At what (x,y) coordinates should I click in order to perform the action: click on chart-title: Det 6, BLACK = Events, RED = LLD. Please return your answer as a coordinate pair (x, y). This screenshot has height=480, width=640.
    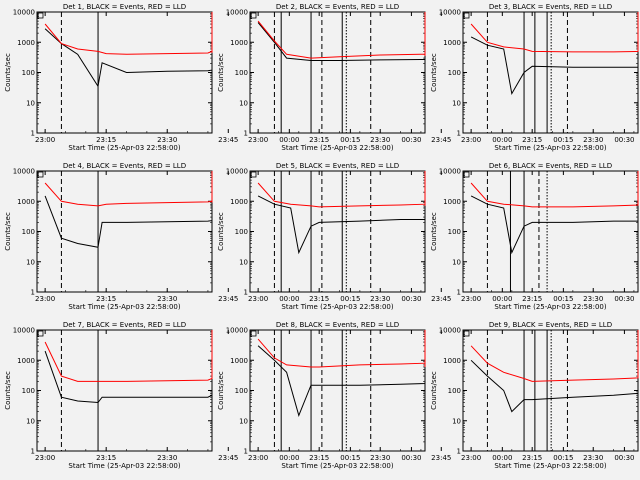
    Looking at the image, I should click on (550, 166).